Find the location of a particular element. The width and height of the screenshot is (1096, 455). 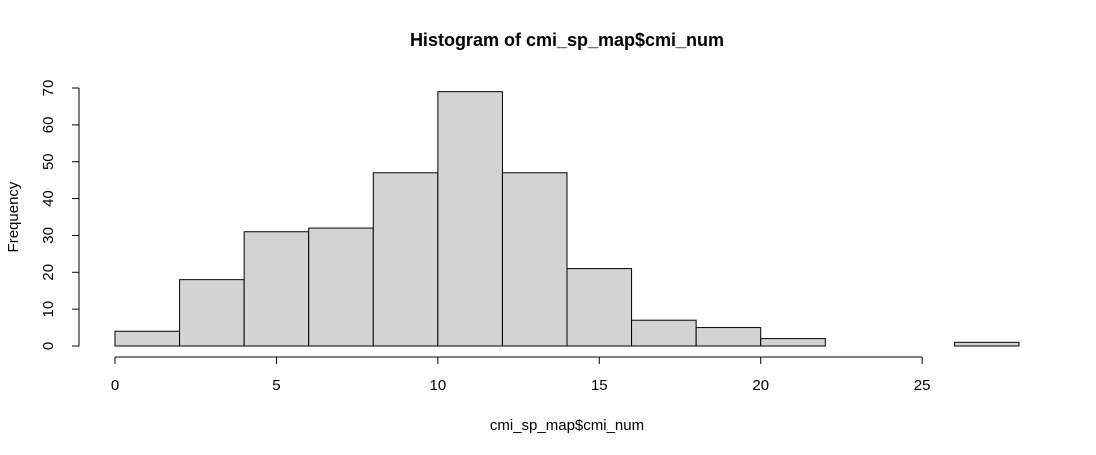

y-tick-label-1: 10 is located at coordinates (48, 309).